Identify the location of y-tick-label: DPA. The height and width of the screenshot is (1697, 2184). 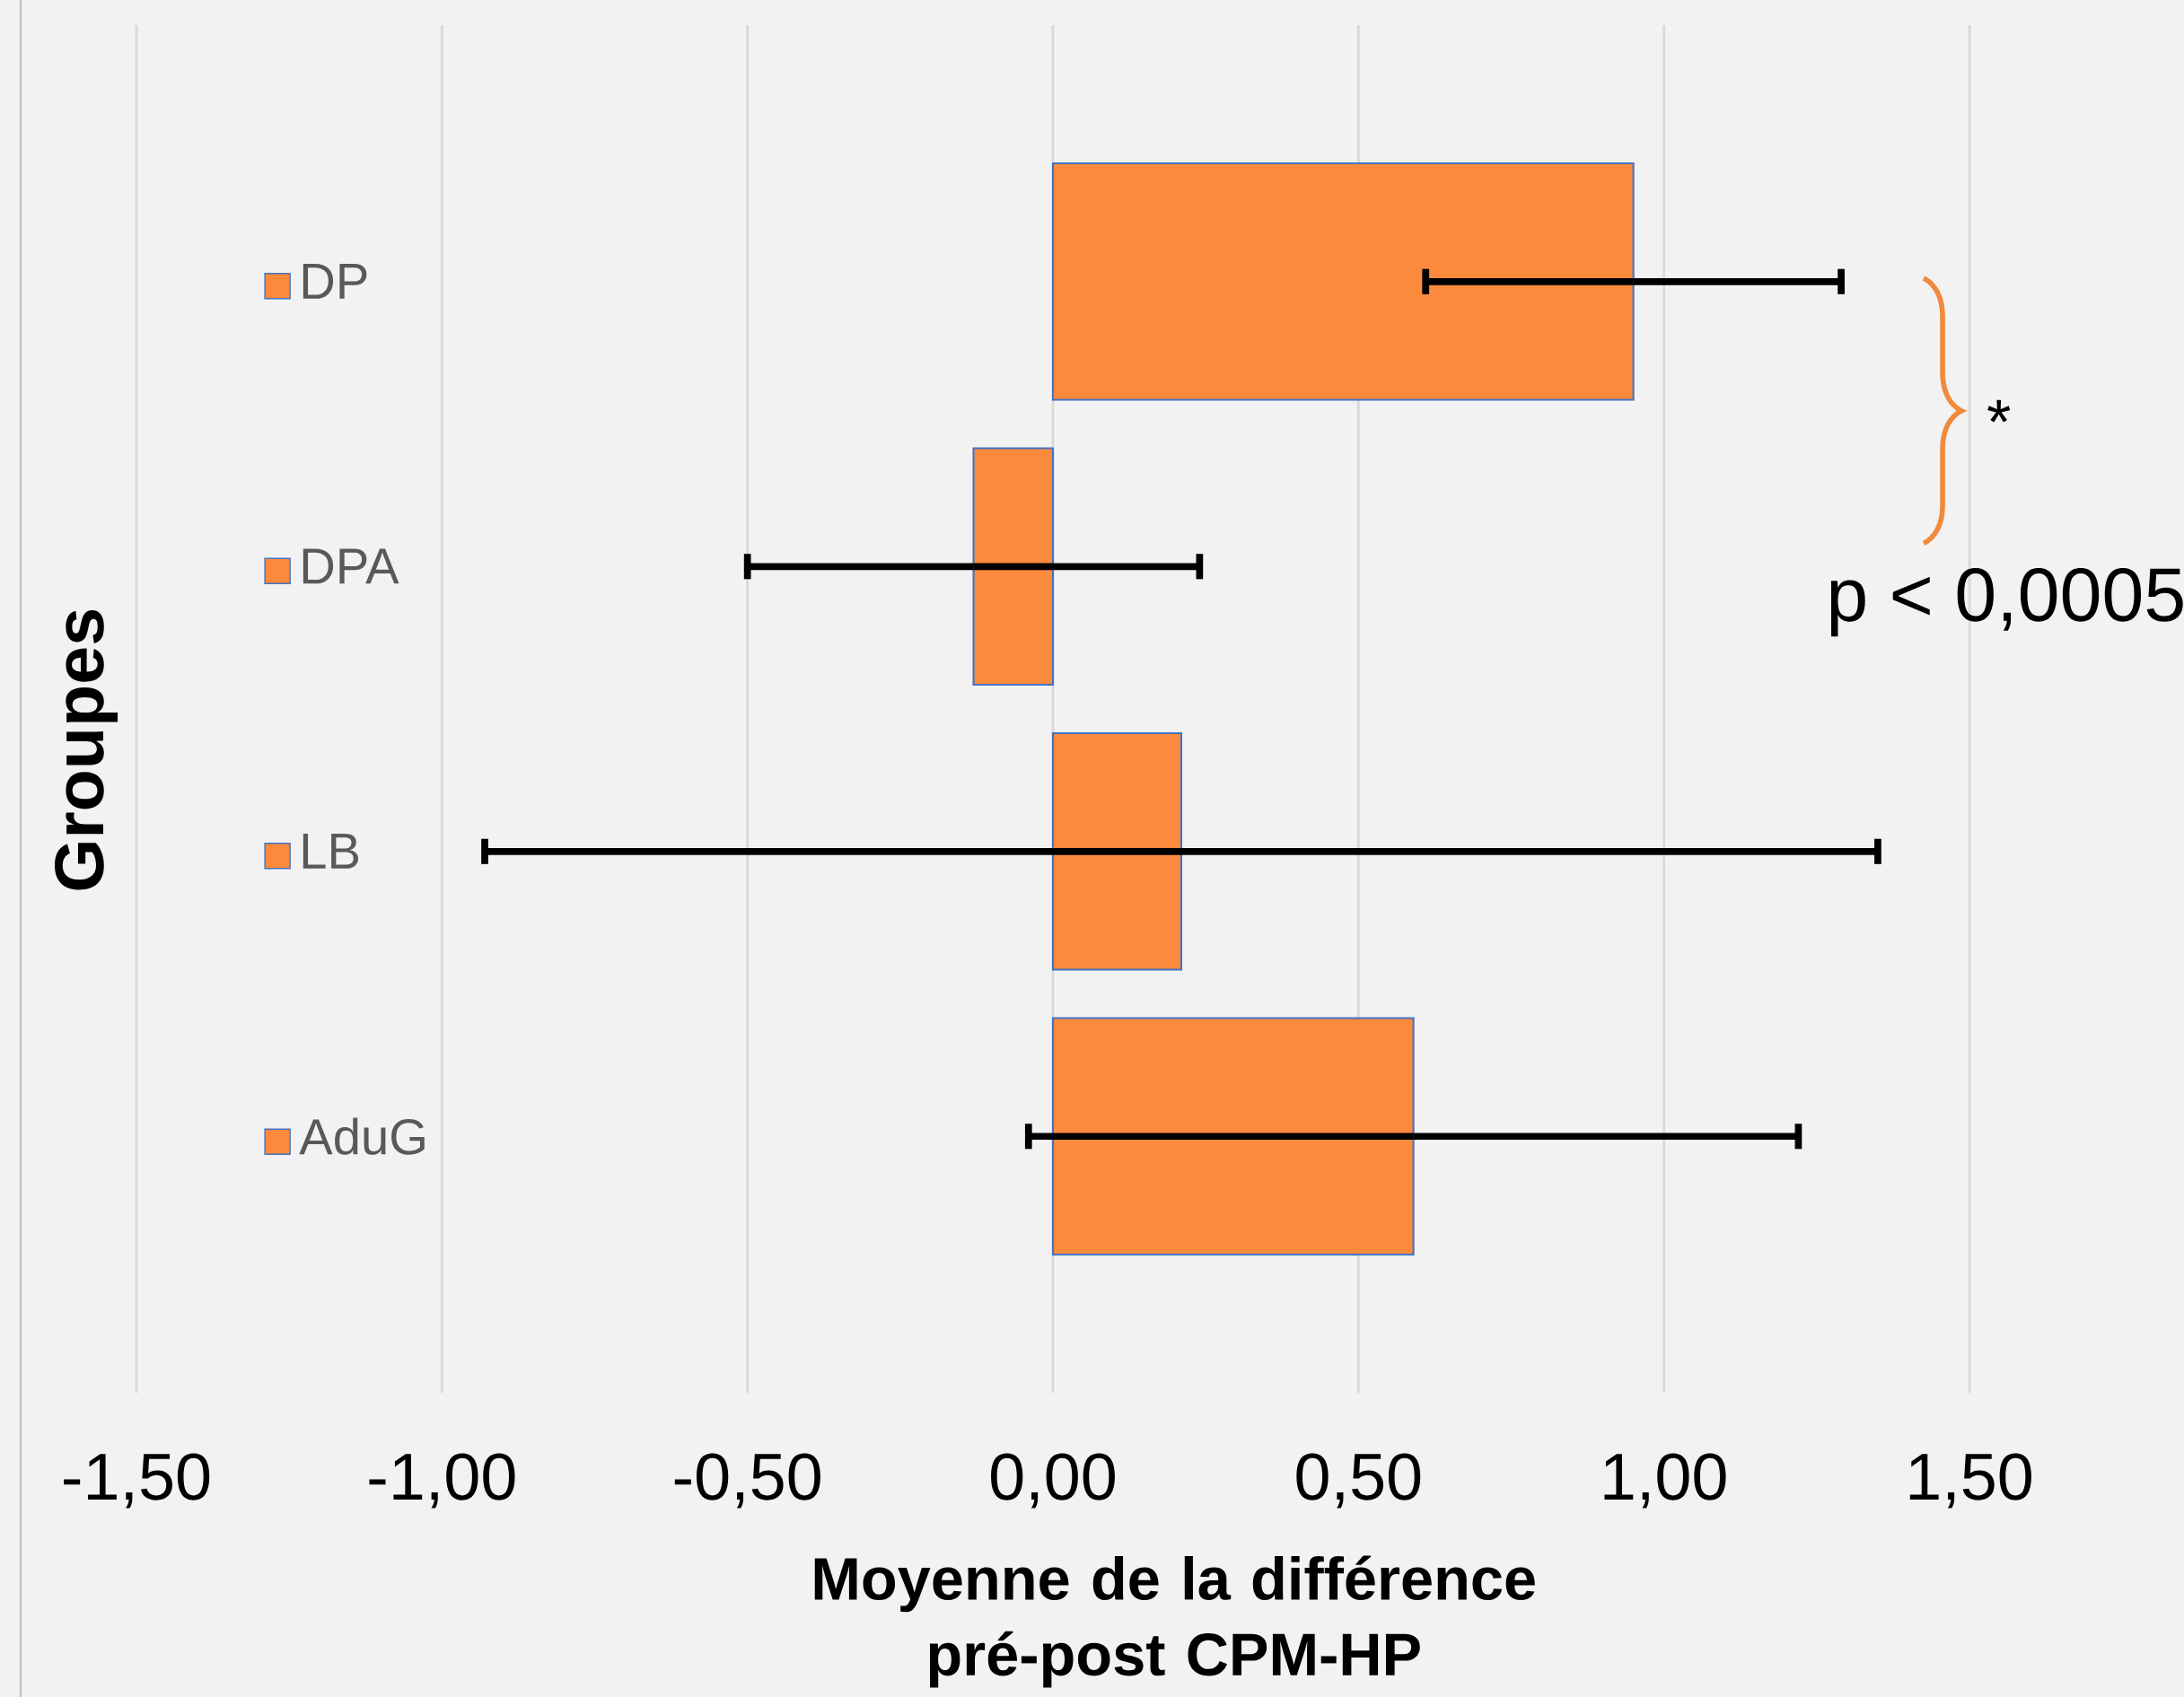
(351, 566).